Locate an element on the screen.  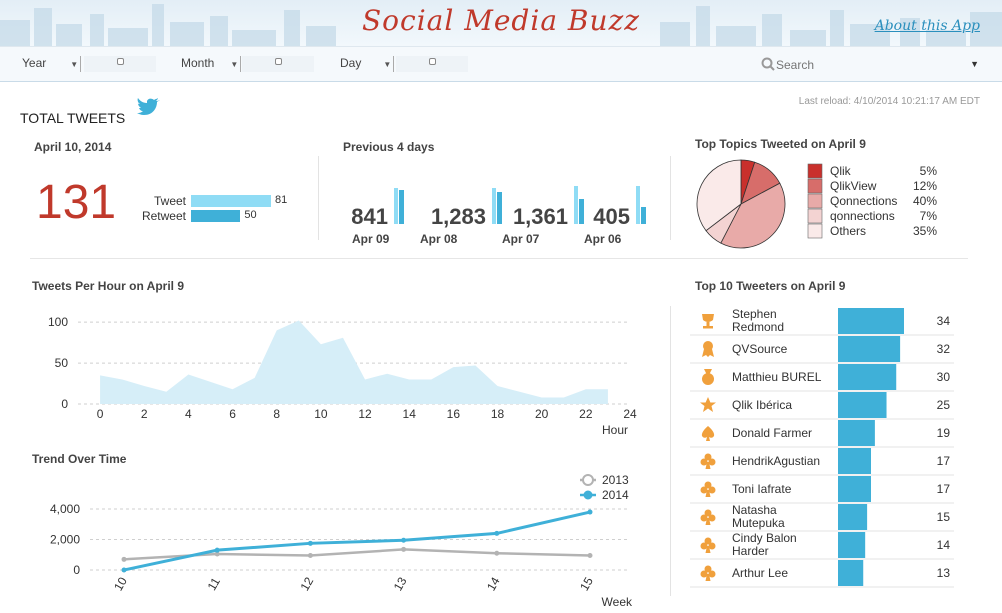
tweeter-count: 19 is located at coordinates (944, 433).